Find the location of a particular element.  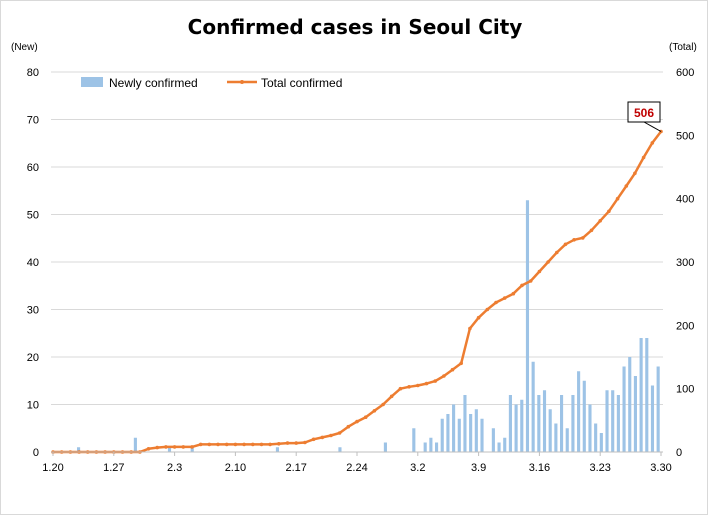

left-tick-label: 80 is located at coordinates (33, 73).